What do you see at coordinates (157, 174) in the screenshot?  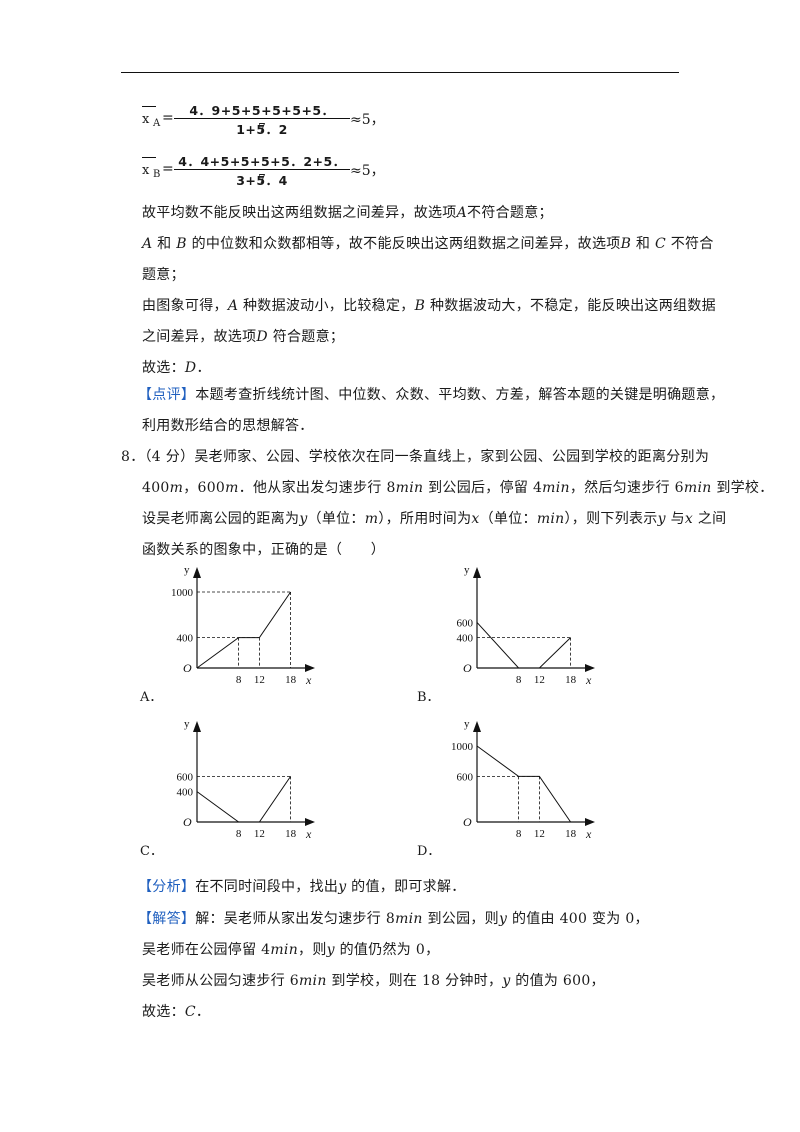 I see `formula-sub: B` at bounding box center [157, 174].